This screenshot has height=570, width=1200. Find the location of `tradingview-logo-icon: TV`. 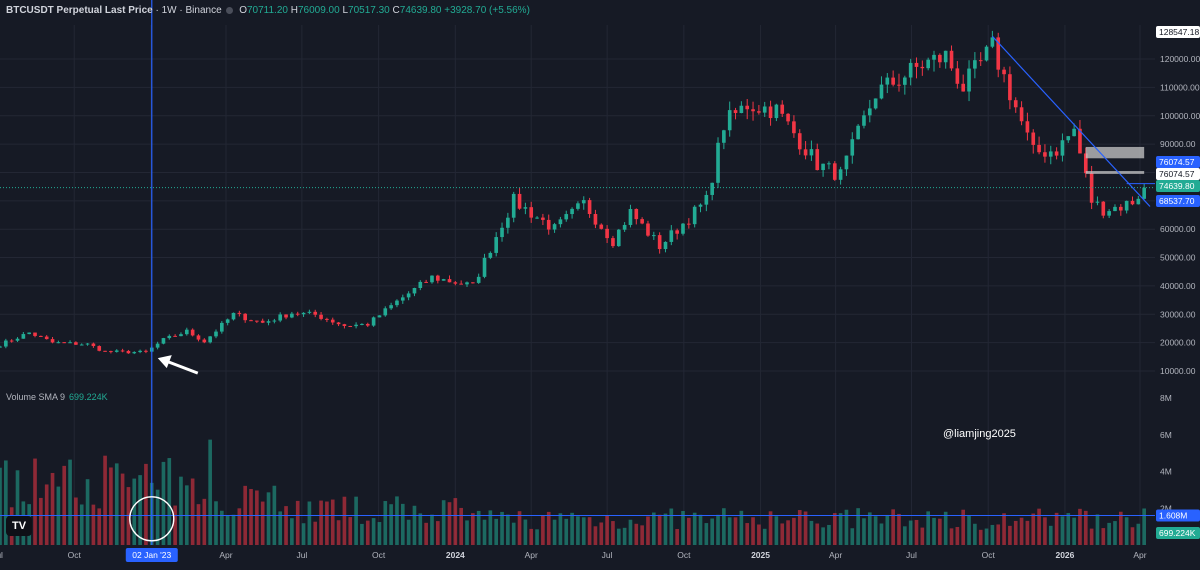

tradingview-logo-icon: TV is located at coordinates (19, 526).